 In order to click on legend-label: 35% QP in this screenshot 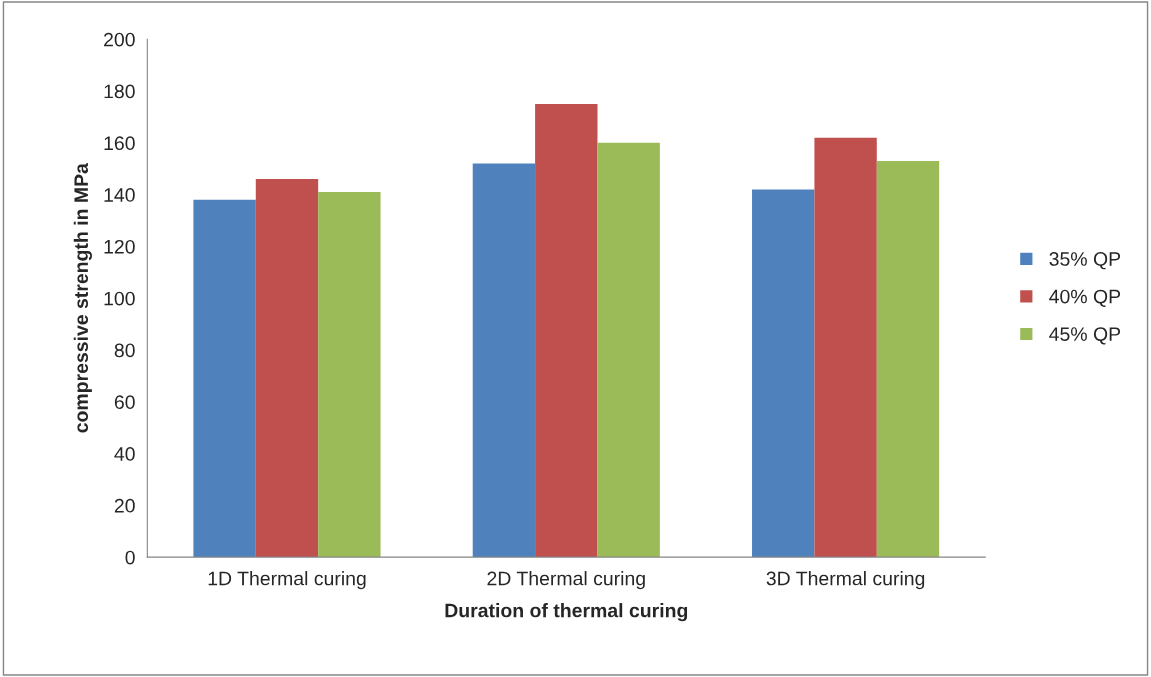, I will do `click(1085, 261)`.